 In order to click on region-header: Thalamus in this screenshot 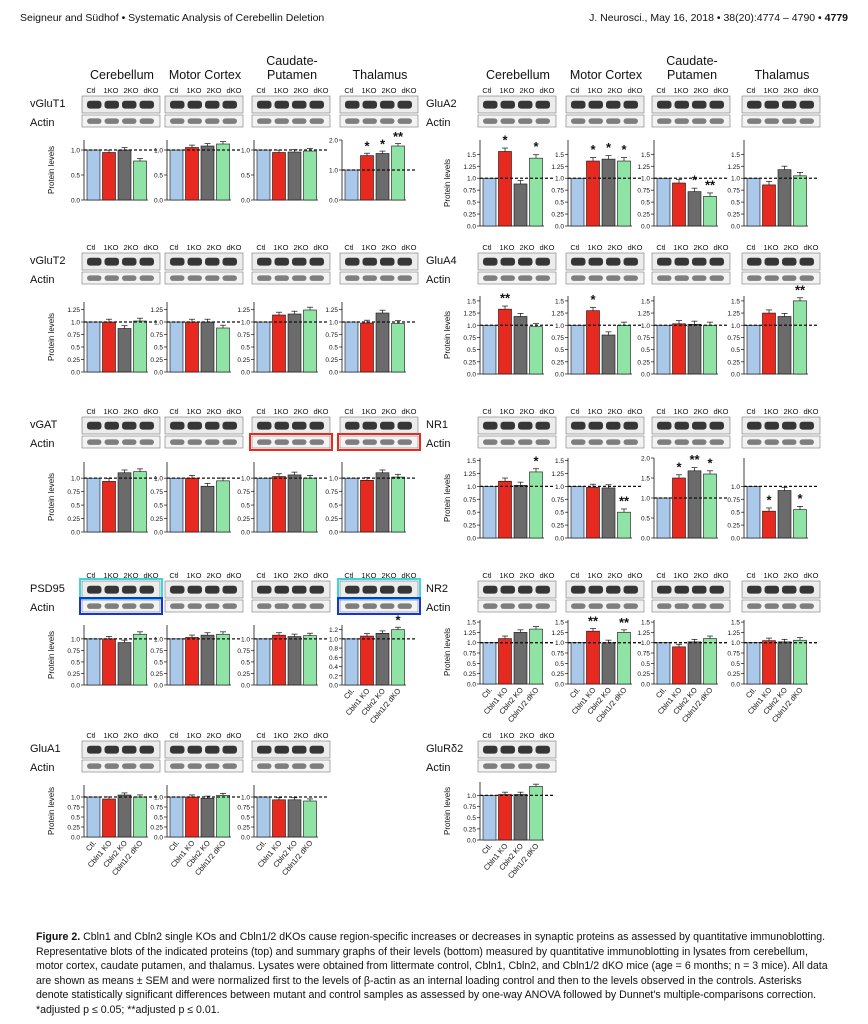, I will do `click(782, 75)`.